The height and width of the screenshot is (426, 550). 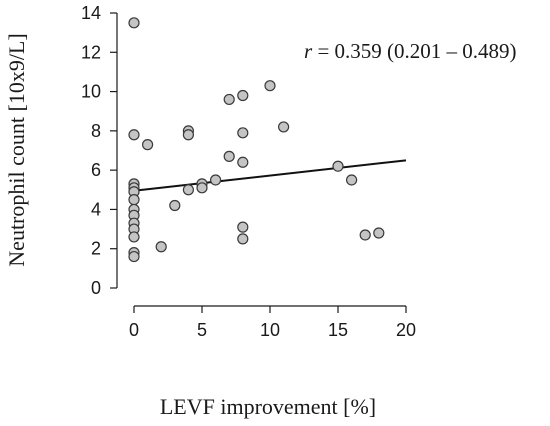 I want to click on y-tick-label: 2, so click(x=96, y=249).